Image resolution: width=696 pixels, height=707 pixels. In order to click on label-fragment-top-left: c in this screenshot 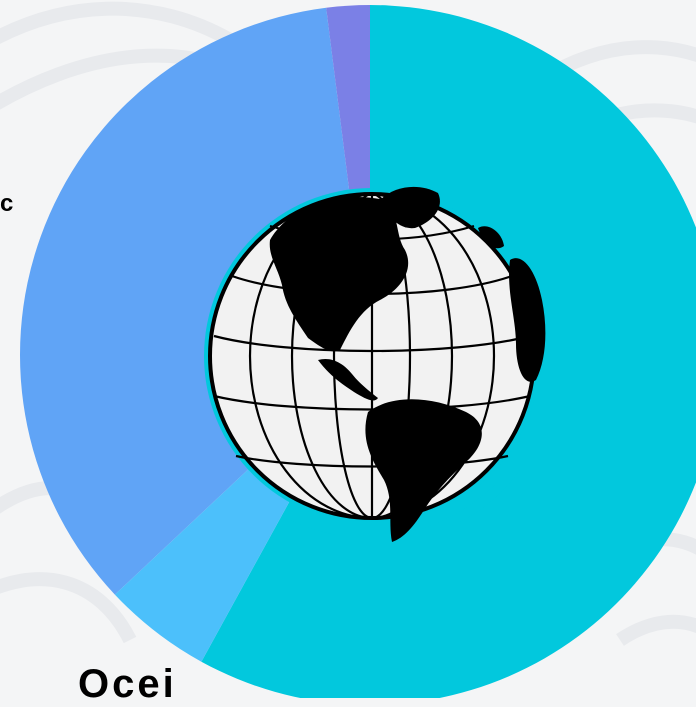, I will do `click(7, 203)`.